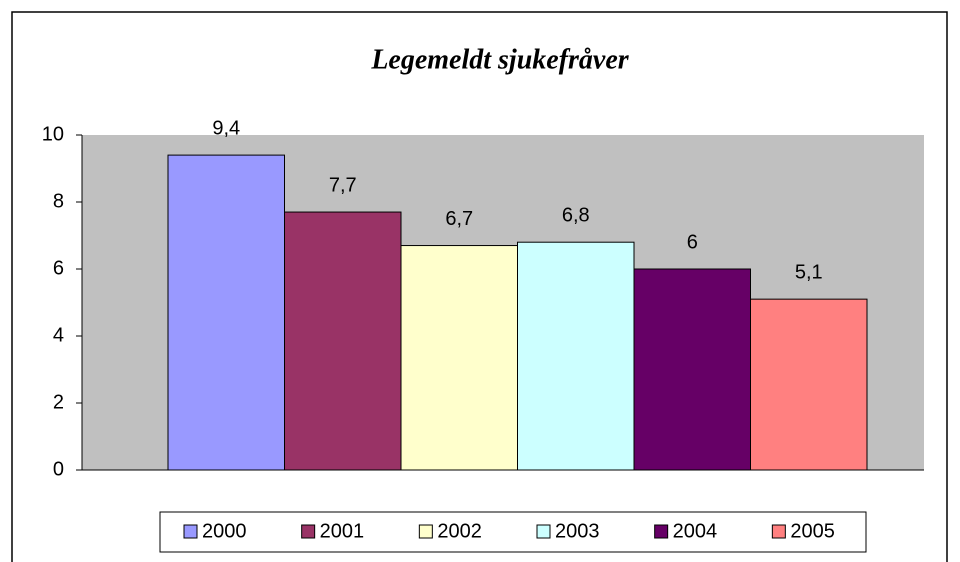 The image size is (960, 562). I want to click on chart-title: Legemeldt sjukefråver, so click(499, 59).